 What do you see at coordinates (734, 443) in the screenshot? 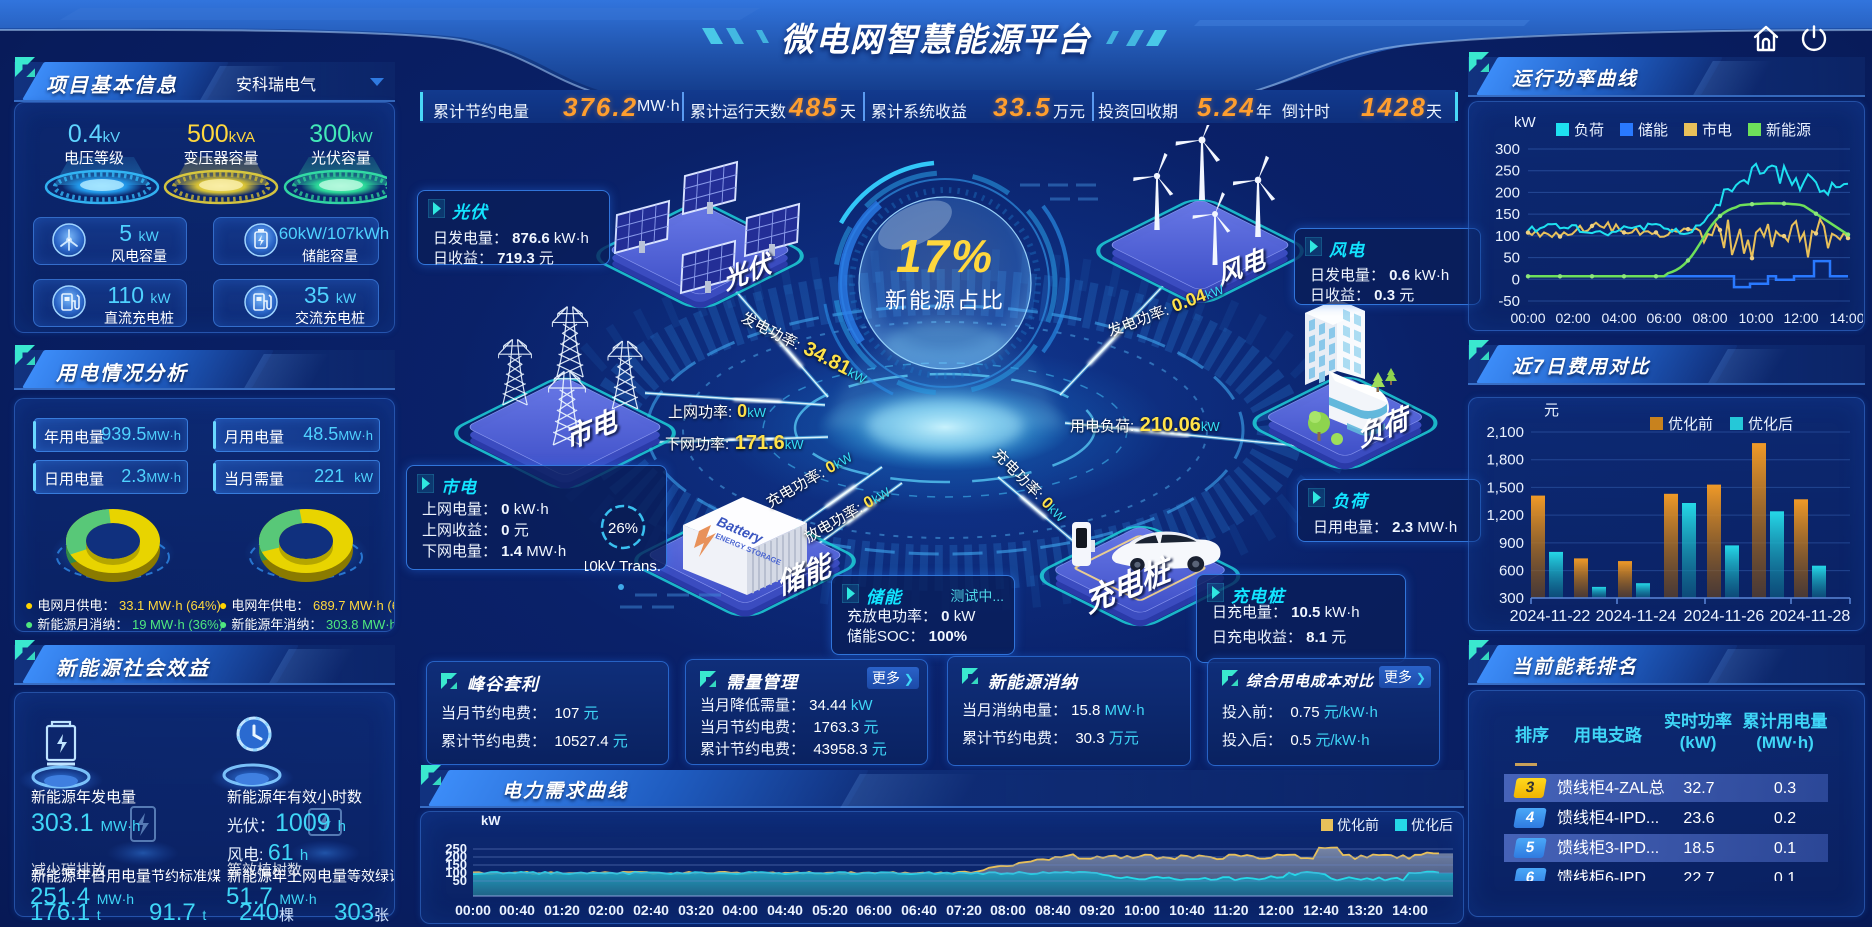
I see `svg-text: 下网功率: 171.6kW` at bounding box center [734, 443].